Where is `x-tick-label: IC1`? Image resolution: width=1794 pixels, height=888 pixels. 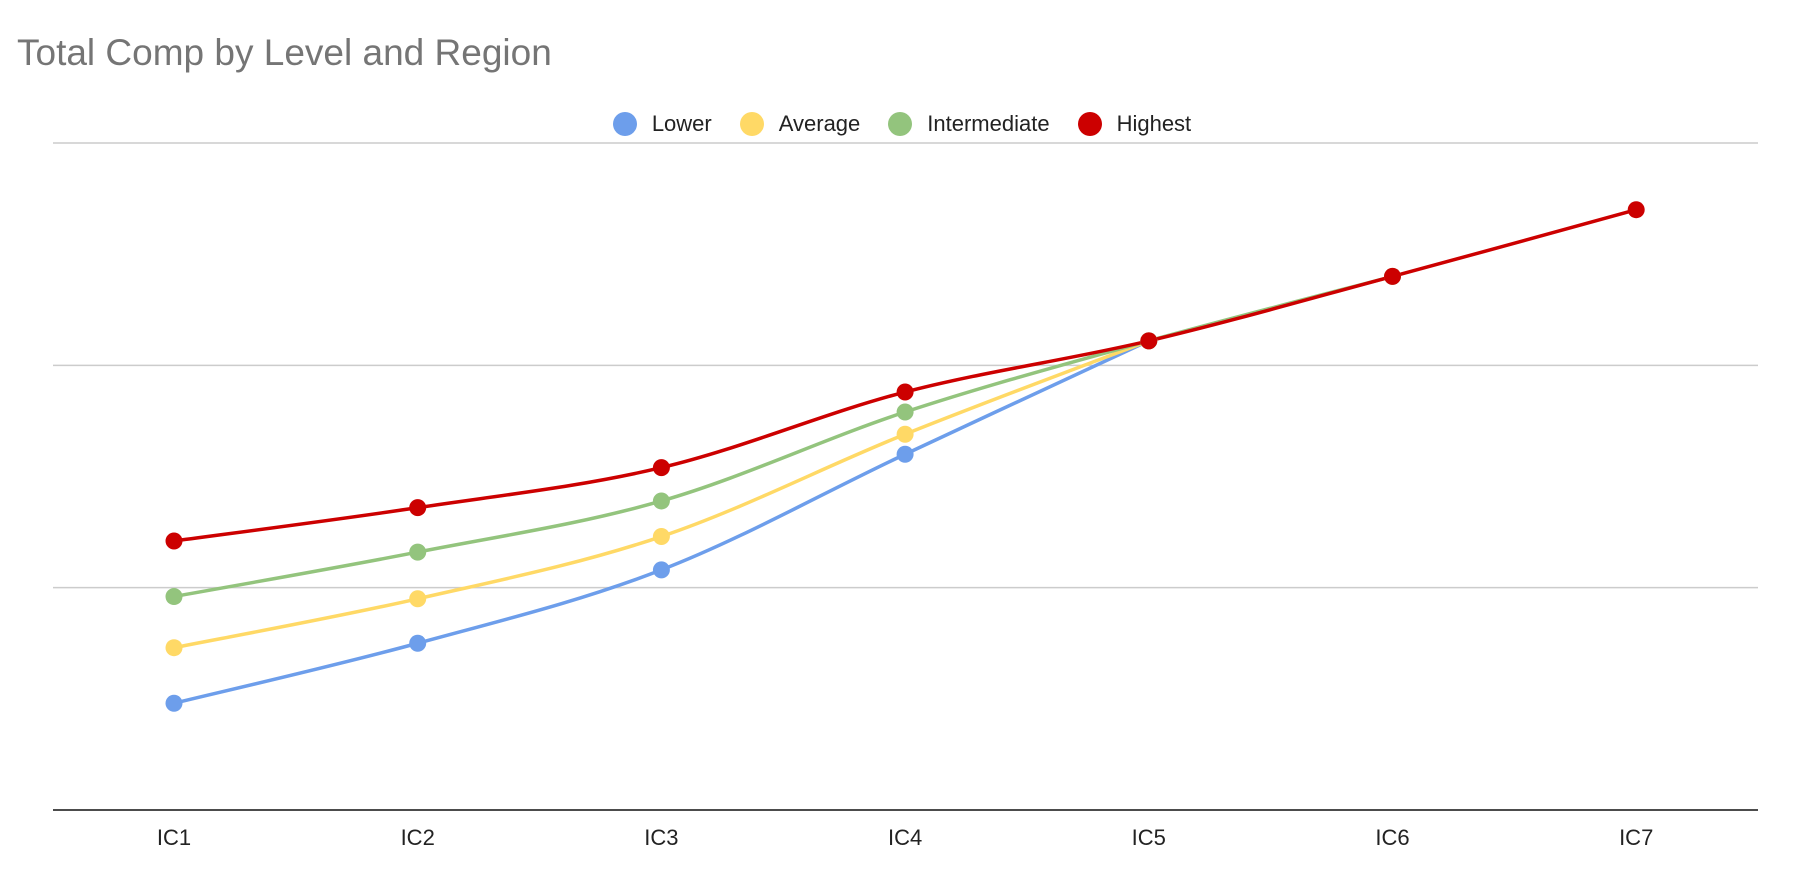 x-tick-label: IC1 is located at coordinates (174, 837).